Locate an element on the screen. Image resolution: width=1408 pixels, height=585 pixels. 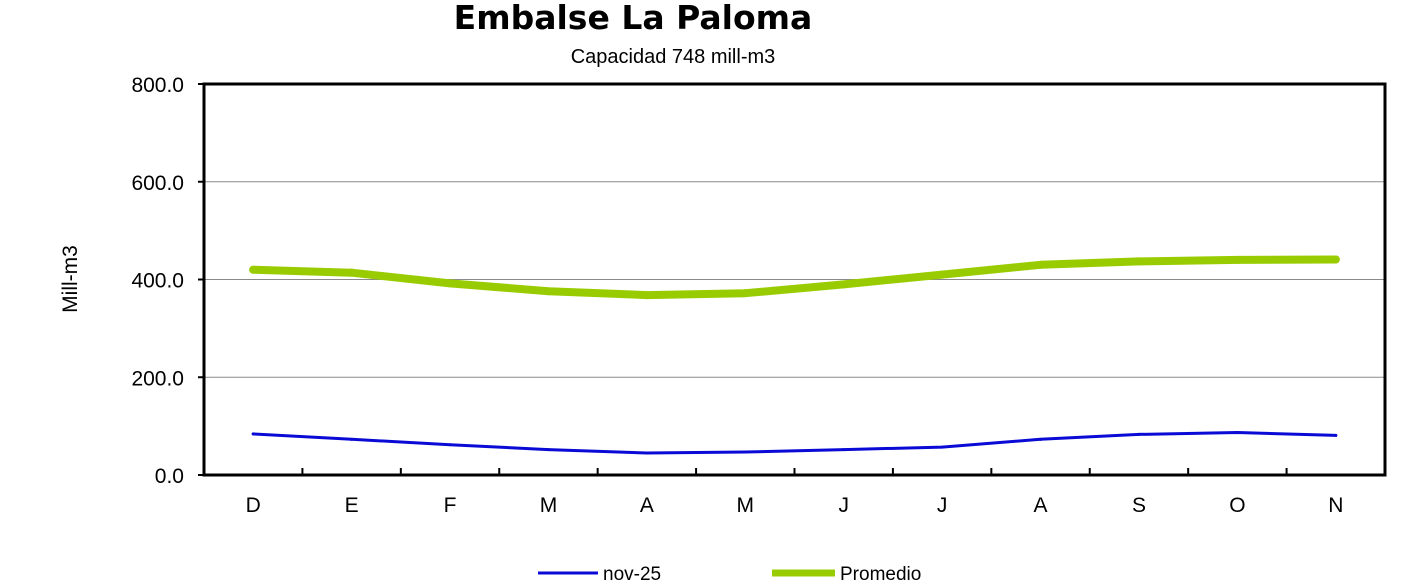
y-tick-label: 400.0 is located at coordinates (157, 281).